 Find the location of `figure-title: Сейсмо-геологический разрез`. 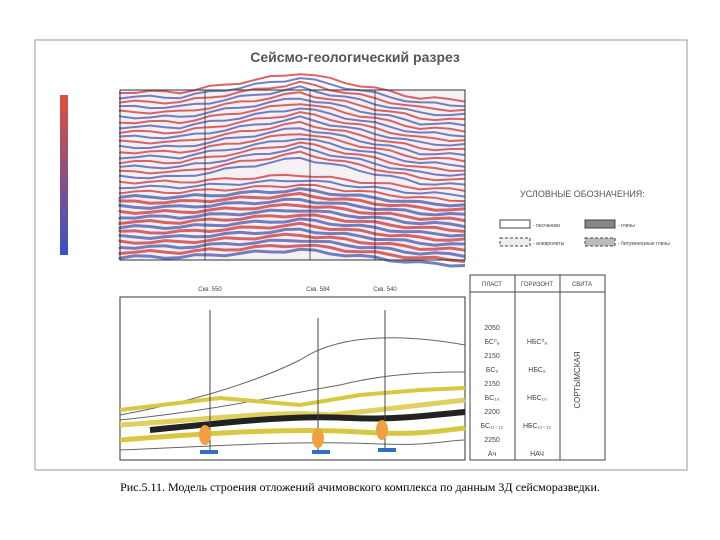

figure-title: Сейсмо-геологический разрез is located at coordinates (355, 57).